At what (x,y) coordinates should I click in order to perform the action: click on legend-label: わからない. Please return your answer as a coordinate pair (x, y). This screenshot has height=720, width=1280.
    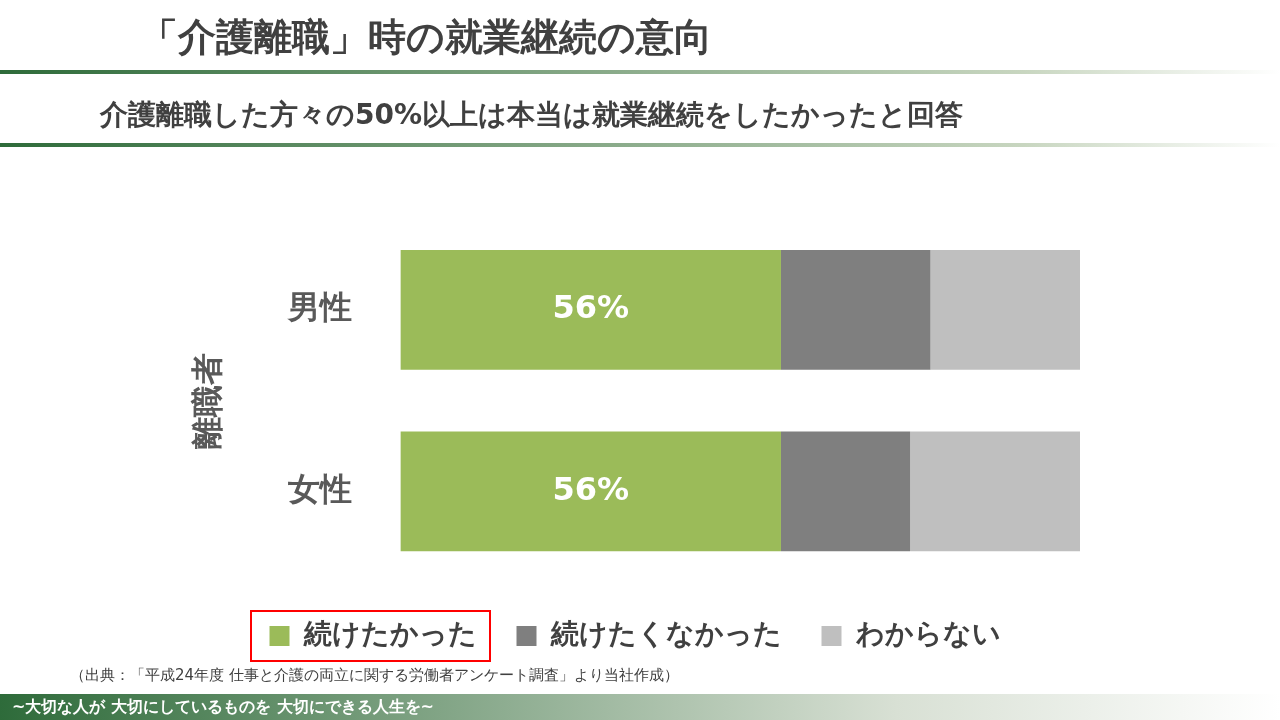
    Looking at the image, I should click on (927, 634).